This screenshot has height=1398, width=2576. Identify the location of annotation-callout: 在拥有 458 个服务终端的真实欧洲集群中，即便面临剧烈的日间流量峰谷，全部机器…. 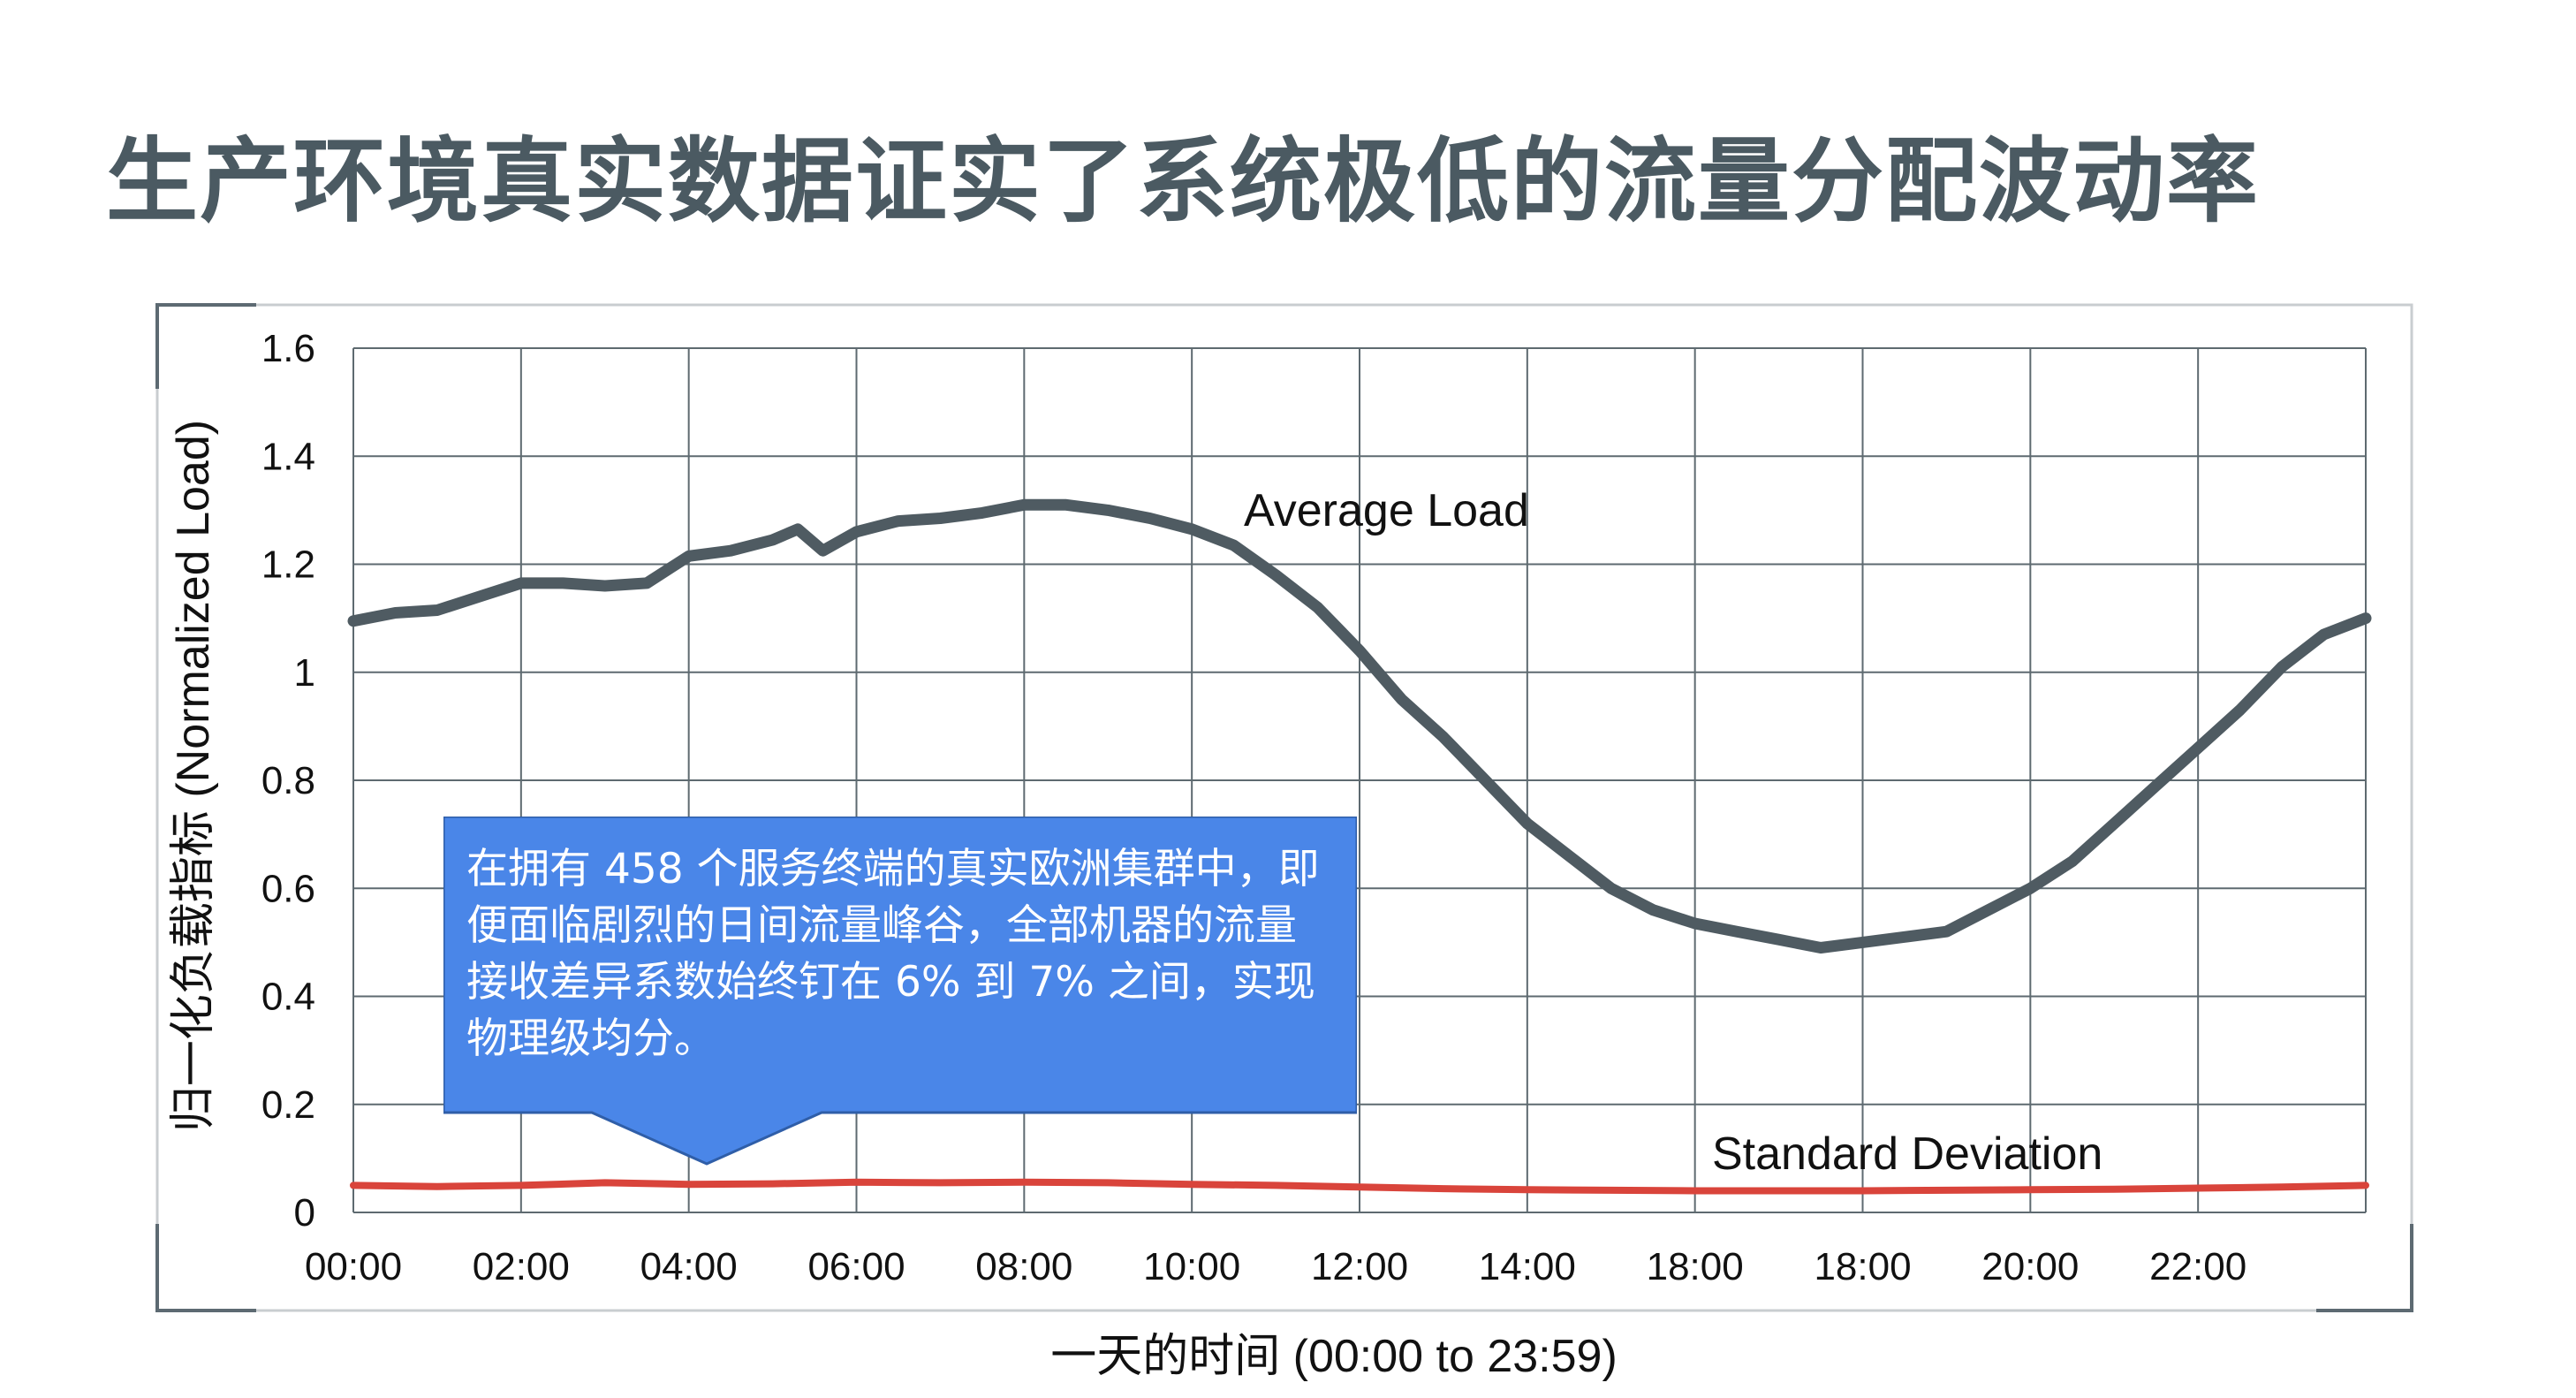
(900, 992).